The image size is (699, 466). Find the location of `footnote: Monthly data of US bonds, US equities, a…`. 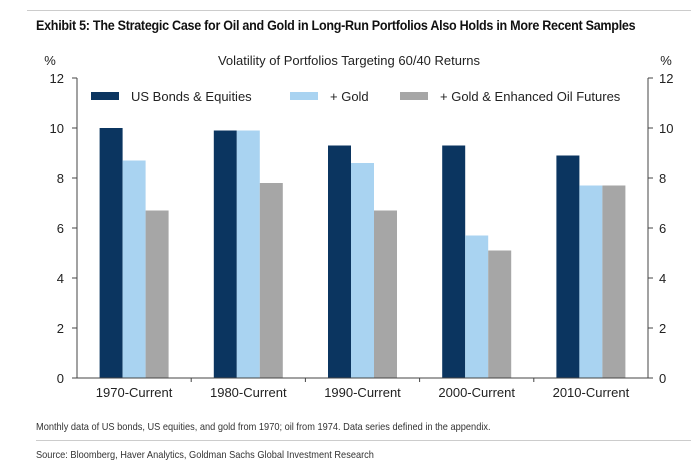

footnote: Monthly data of US bonds, US equities, a… is located at coordinates (263, 427).